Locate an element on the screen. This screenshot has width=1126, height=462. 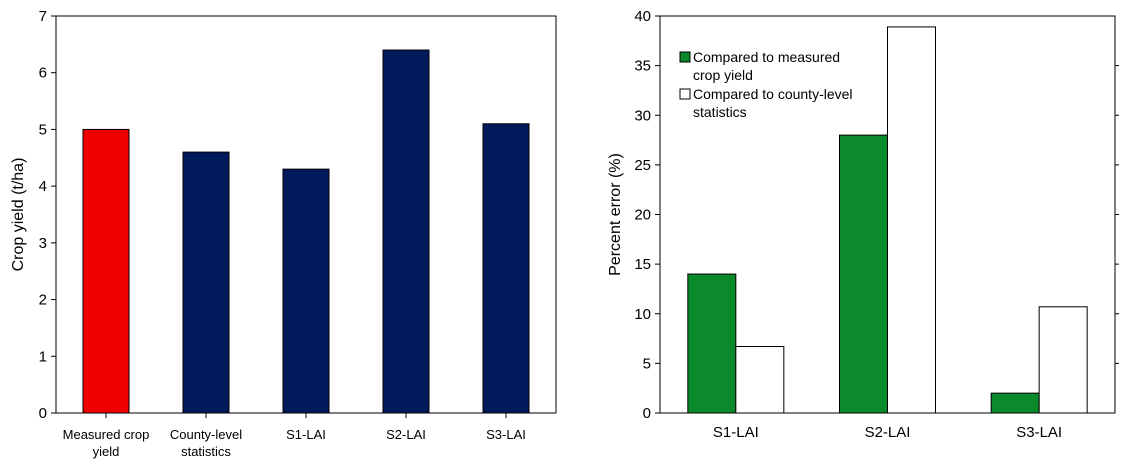
legend-entry: crop yield is located at coordinates (723, 75).